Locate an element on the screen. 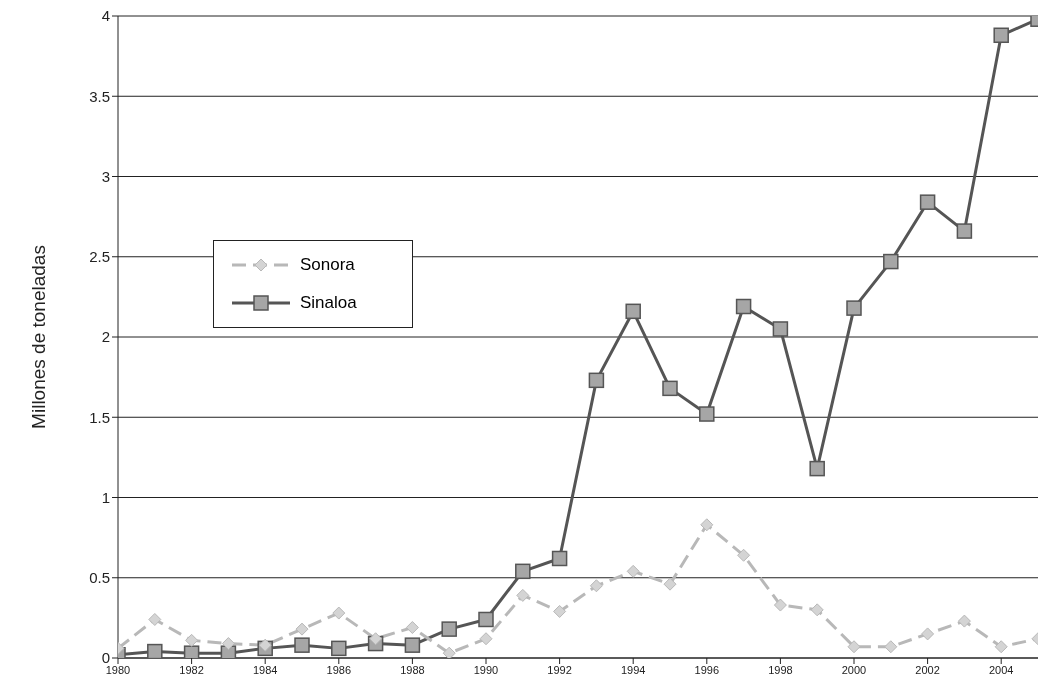 This screenshot has height=699, width=1045. legend-label: Sonora is located at coordinates (327, 265).